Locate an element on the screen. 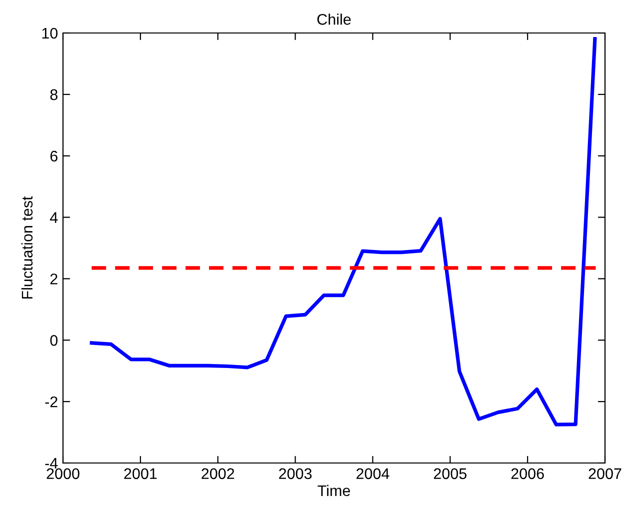 Image resolution: width=642 pixels, height=510 pixels. y-tick-label: 8 is located at coordinates (54, 94).